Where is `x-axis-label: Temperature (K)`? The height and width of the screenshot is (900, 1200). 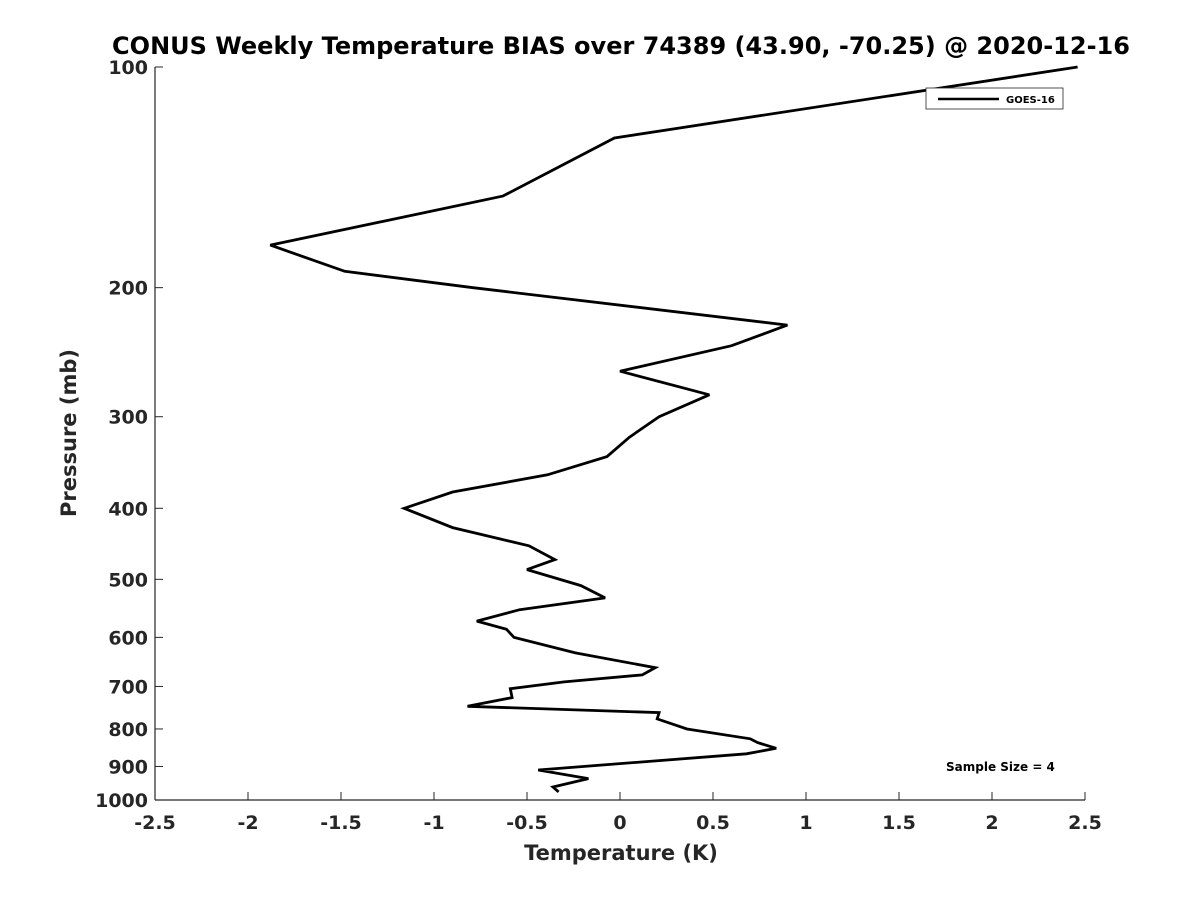
x-axis-label: Temperature (K) is located at coordinates (621, 853).